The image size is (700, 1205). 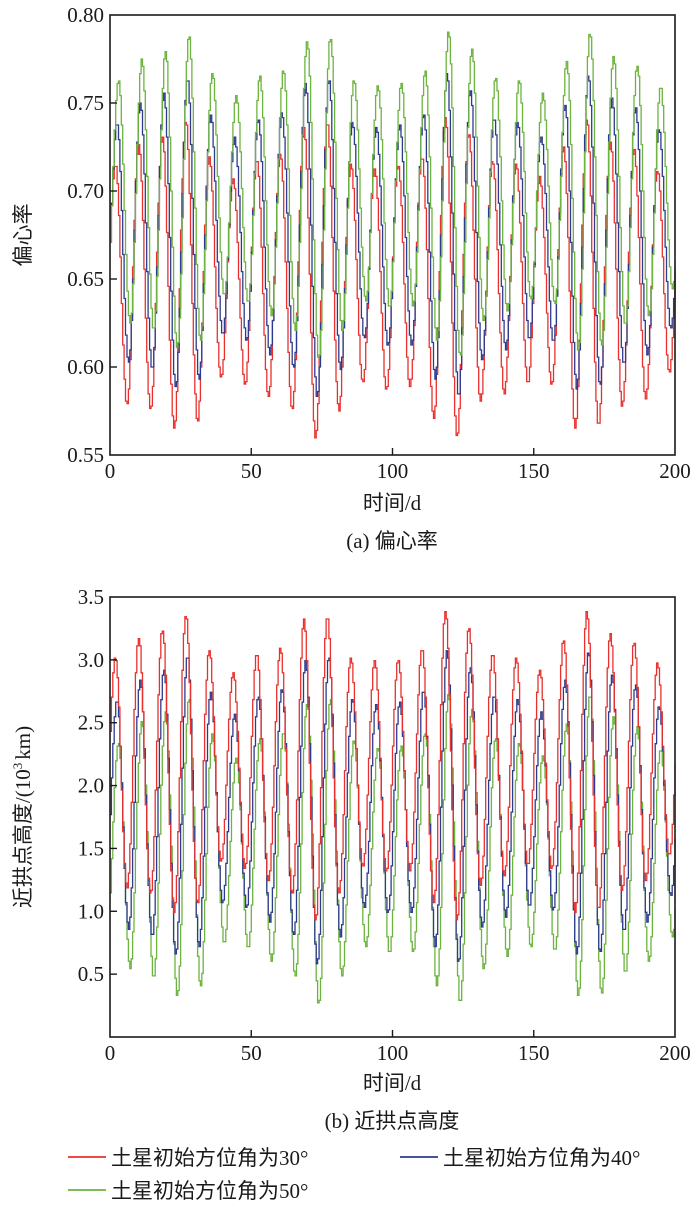 I want to click on eccentricity-x-tick-label: 200, so click(x=675, y=471).